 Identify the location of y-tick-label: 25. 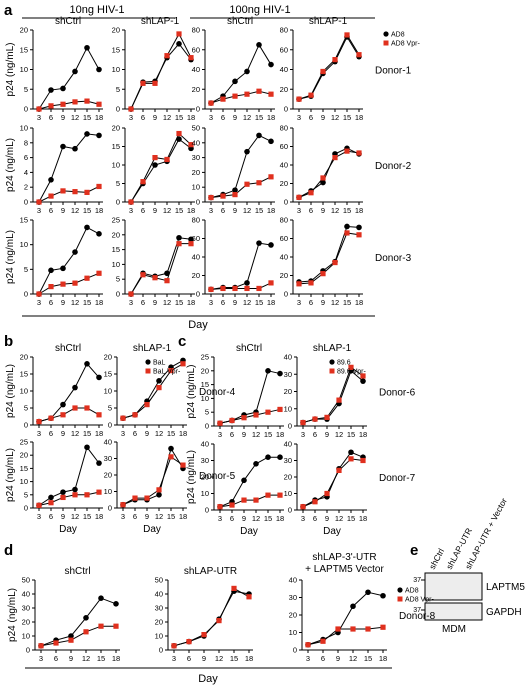
(205, 357).